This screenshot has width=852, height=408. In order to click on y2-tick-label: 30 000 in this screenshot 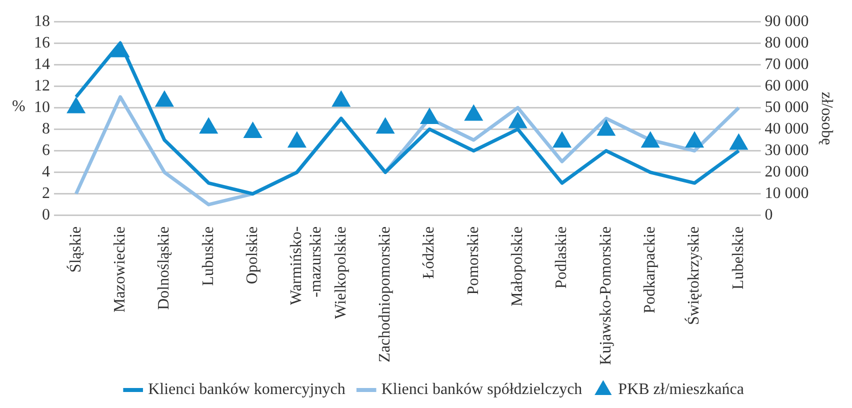, I will do `click(786, 150)`.